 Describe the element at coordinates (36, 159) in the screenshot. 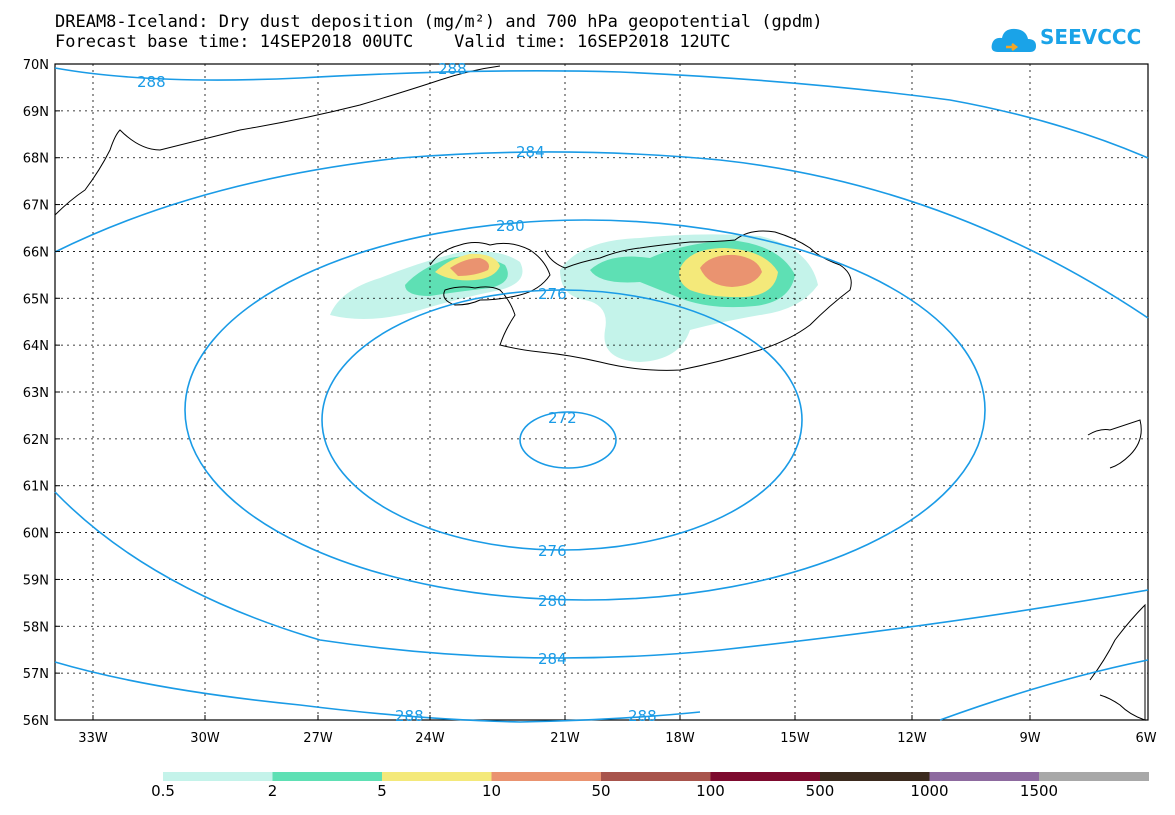

I see `latitude-label: 68N` at that location.